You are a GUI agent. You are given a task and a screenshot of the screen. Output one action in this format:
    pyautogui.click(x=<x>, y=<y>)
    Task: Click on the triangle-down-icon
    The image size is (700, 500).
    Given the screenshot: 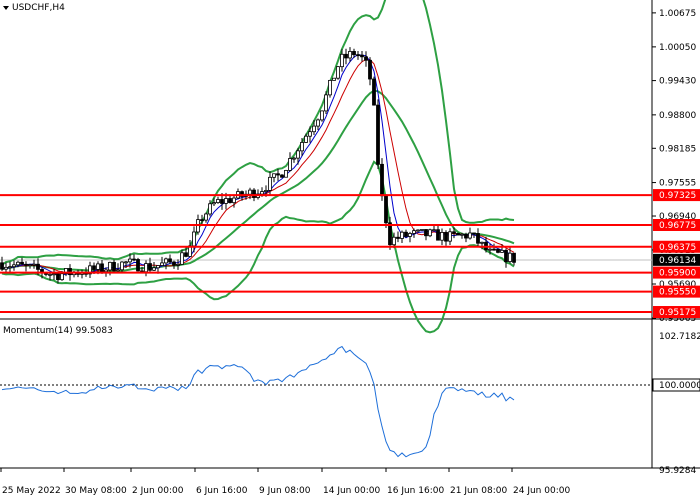 What is the action you would take?
    pyautogui.click(x=6, y=8)
    